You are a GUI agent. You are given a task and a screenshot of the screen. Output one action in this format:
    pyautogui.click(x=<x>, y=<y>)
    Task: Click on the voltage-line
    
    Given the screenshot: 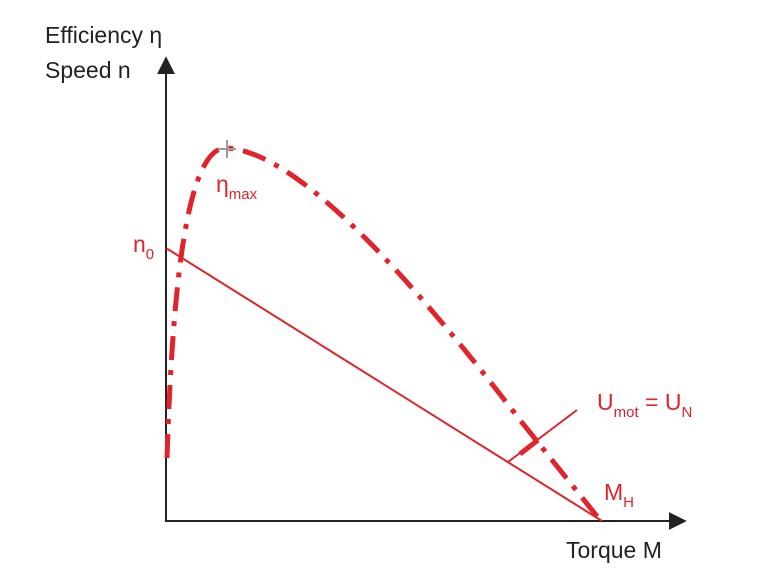 What is the action you would take?
    pyautogui.click(x=542, y=436)
    